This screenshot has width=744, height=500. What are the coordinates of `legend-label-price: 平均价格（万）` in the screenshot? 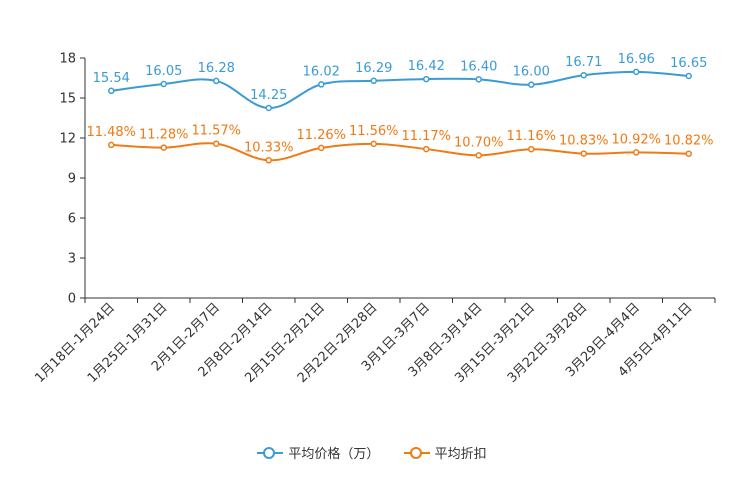 It's located at (334, 454).